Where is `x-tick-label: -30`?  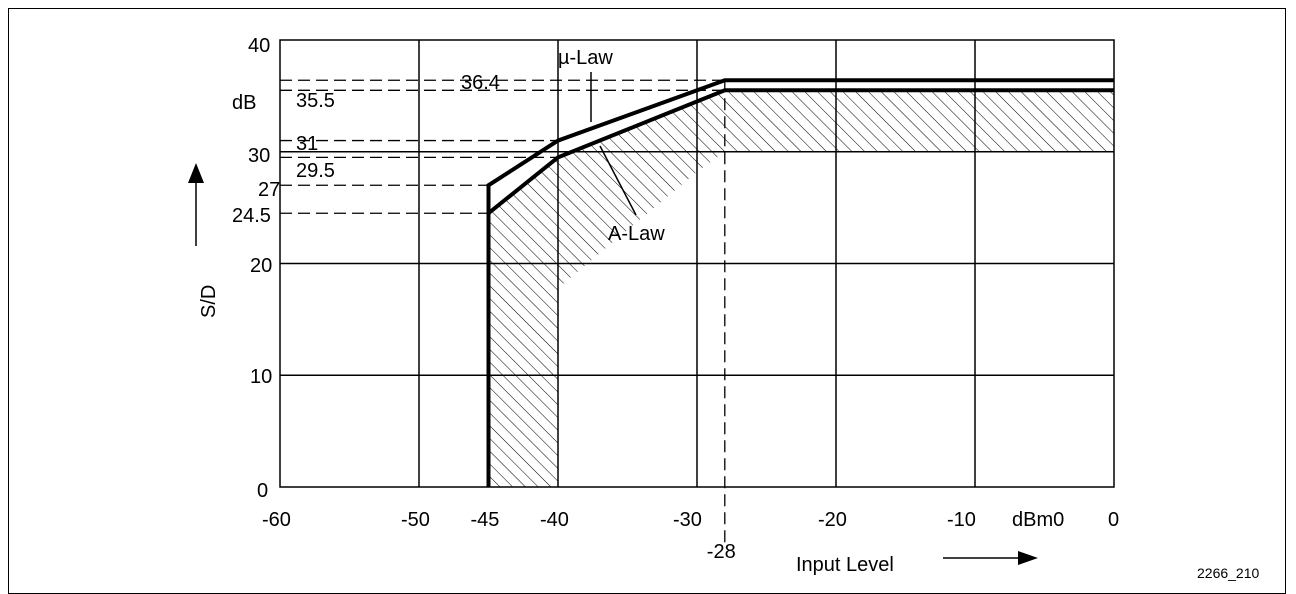
x-tick-label: -30 is located at coordinates (687, 520).